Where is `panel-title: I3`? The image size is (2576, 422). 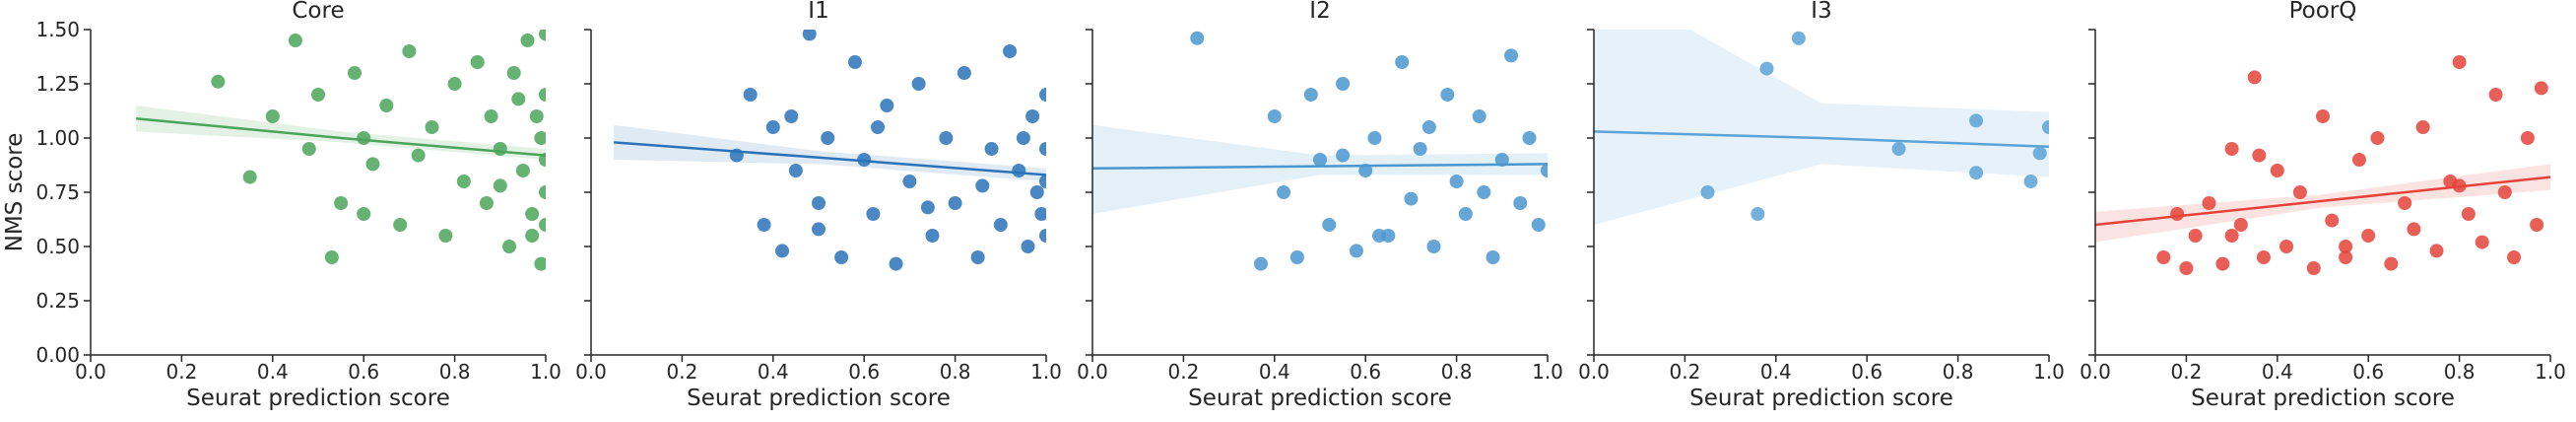
panel-title: I3 is located at coordinates (1821, 12).